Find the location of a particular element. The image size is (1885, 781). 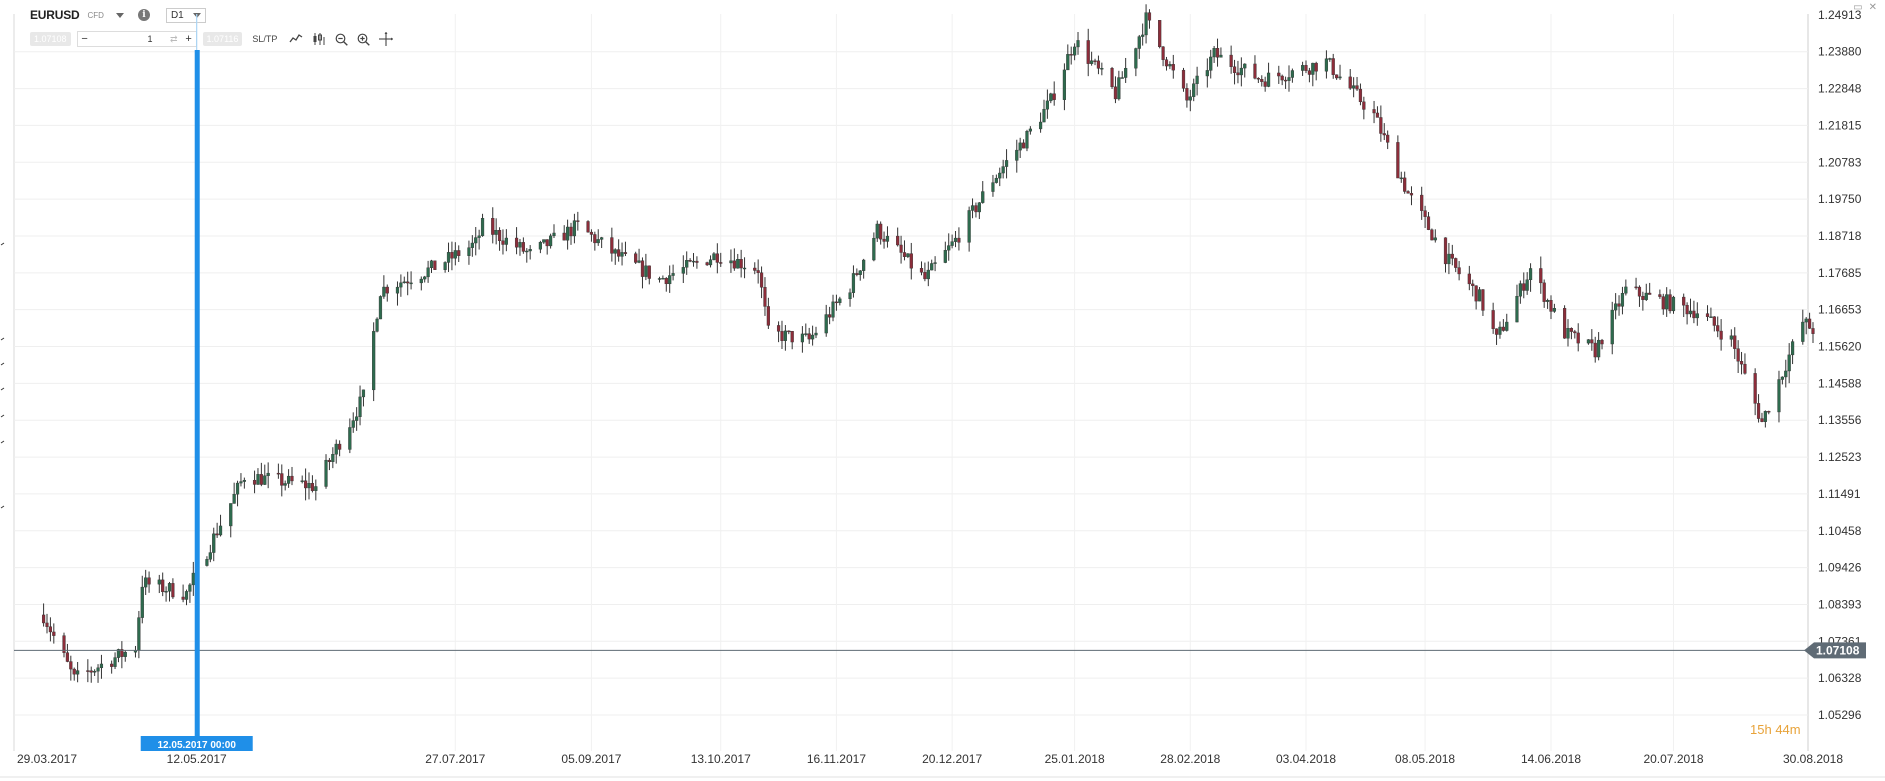

zoom-in-icon is located at coordinates (364, 39).